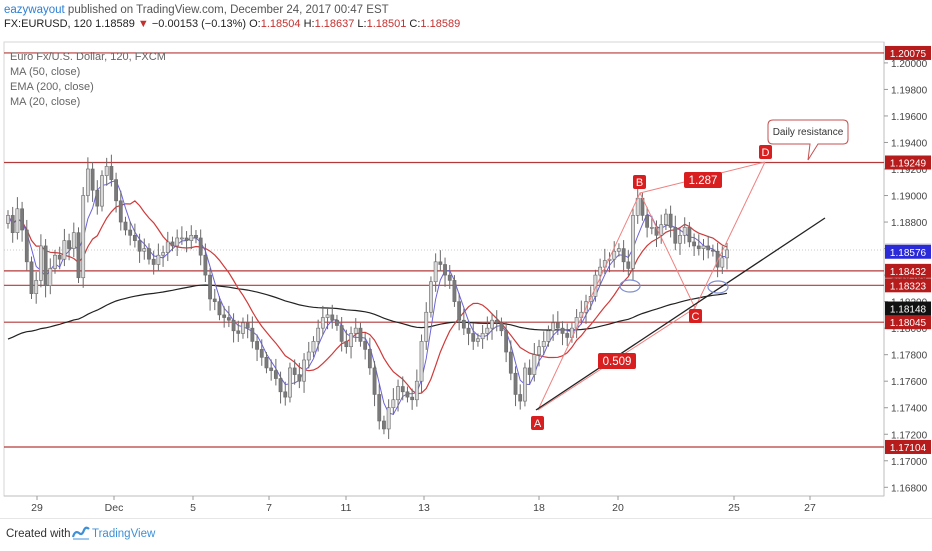 This screenshot has height=551, width=932. I want to click on touch-ellipse-right, so click(718, 287).